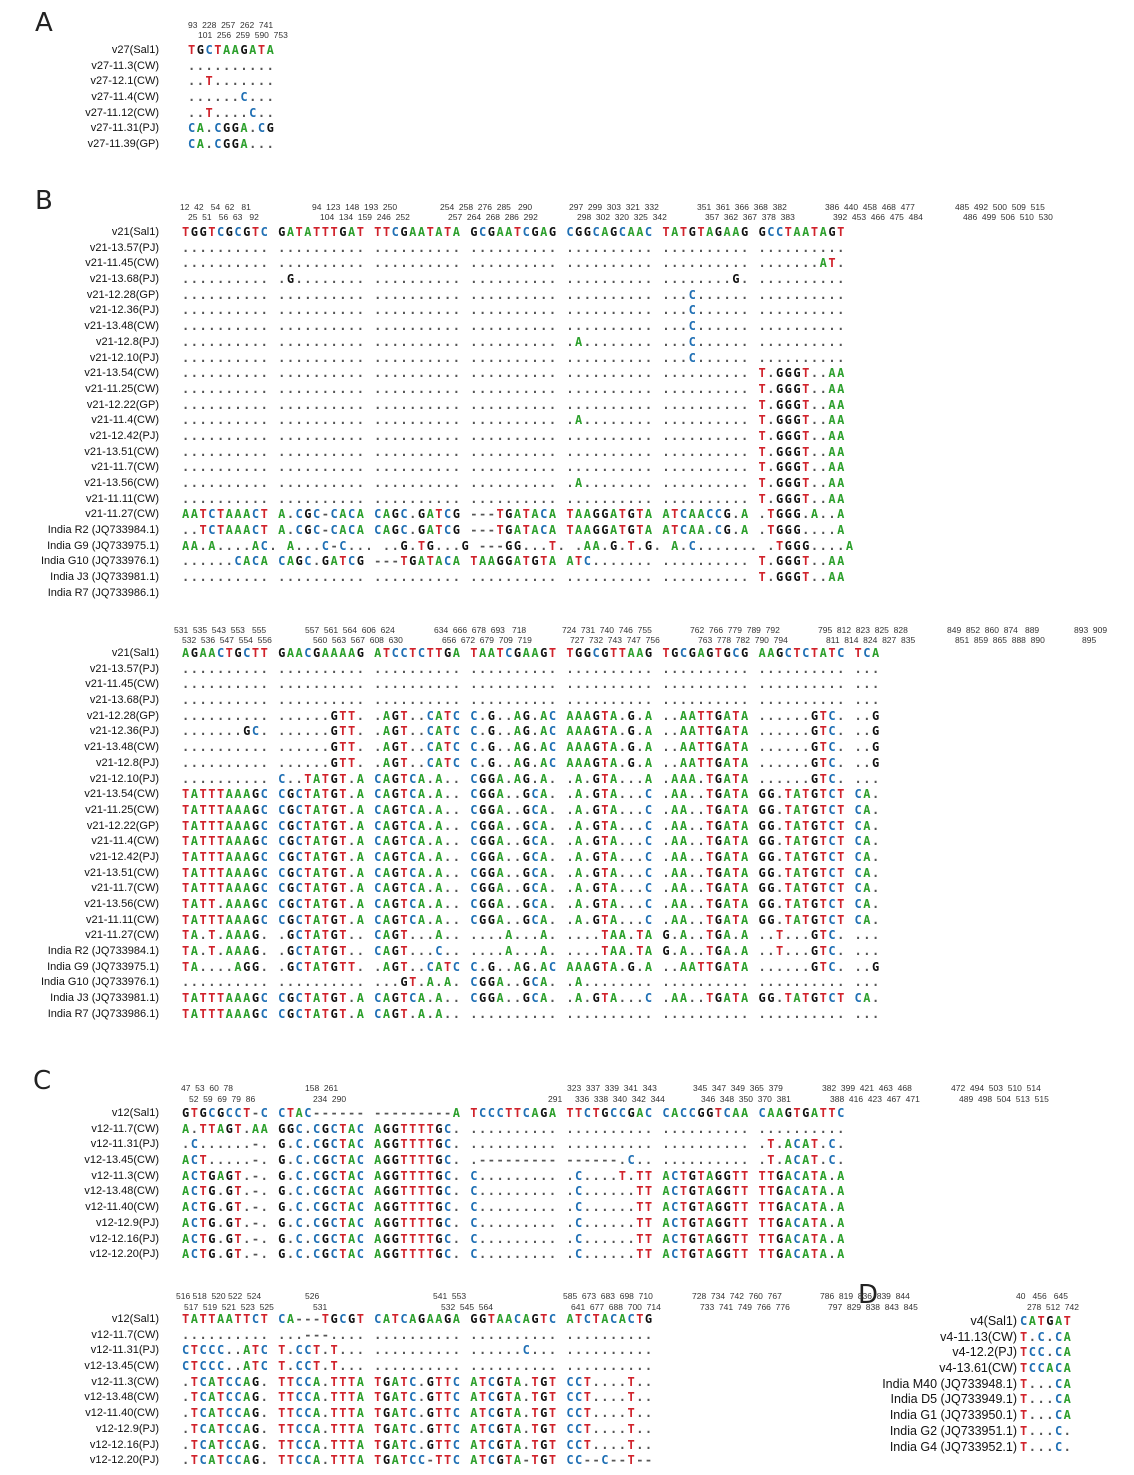  I want to click on position-numbers-bottom: 811 814 824 827 835, so click(871, 640).